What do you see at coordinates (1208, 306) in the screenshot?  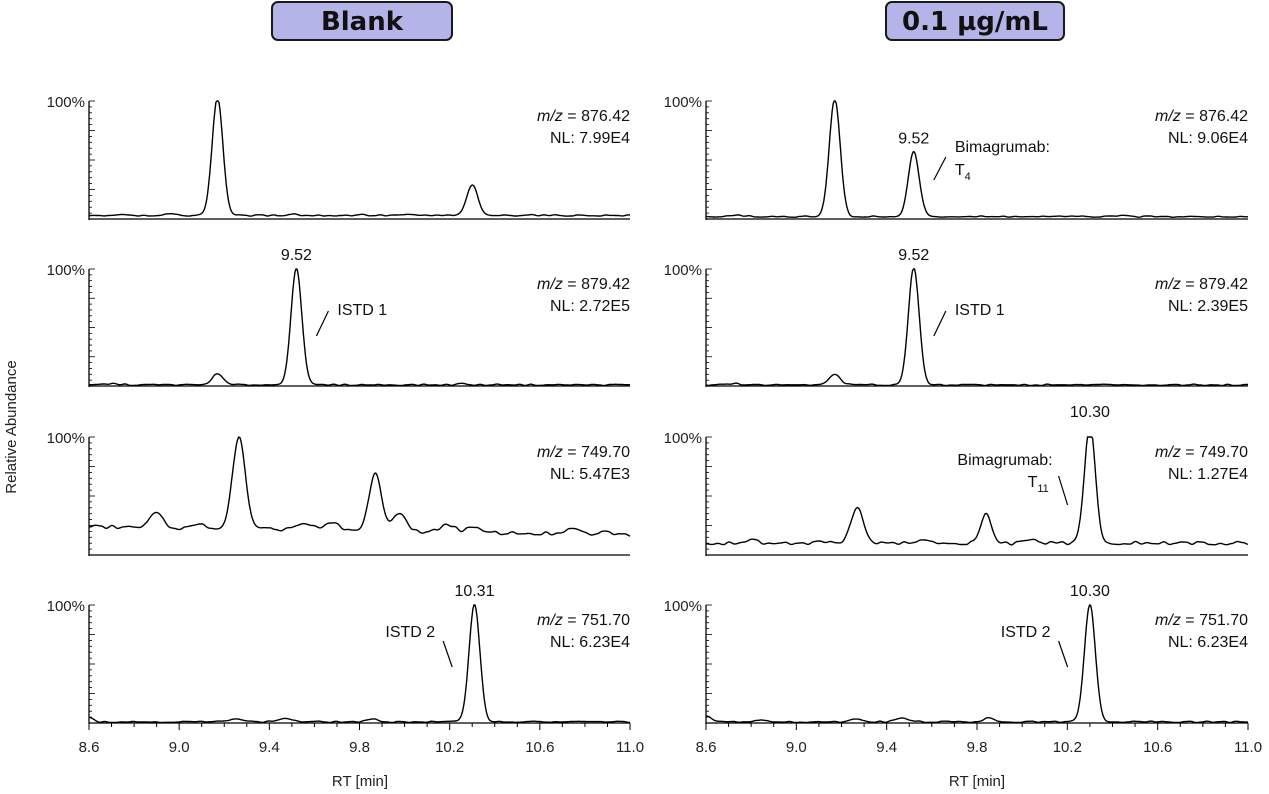 I see `normalization-level-label: NL: 2.39E5` at bounding box center [1208, 306].